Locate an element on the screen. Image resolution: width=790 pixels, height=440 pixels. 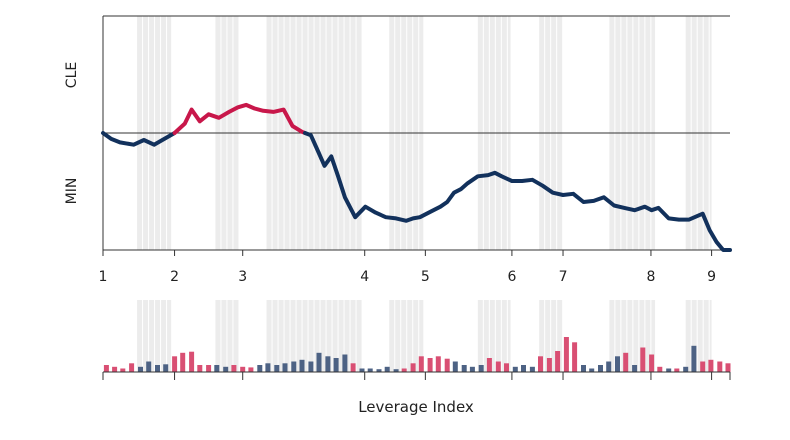
bar-axis-ticks is located at coordinates (416, 376).